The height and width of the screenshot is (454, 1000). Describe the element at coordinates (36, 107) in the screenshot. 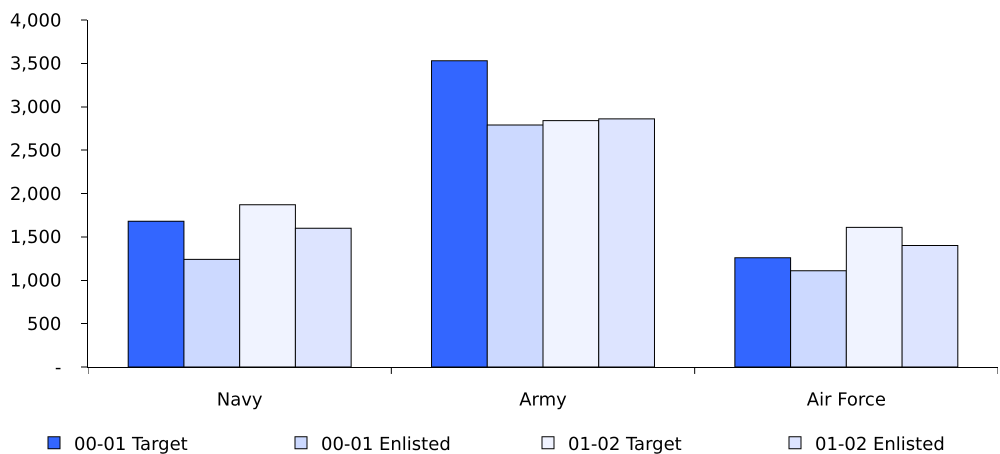

I see `y-tick-label: 3,000` at that location.